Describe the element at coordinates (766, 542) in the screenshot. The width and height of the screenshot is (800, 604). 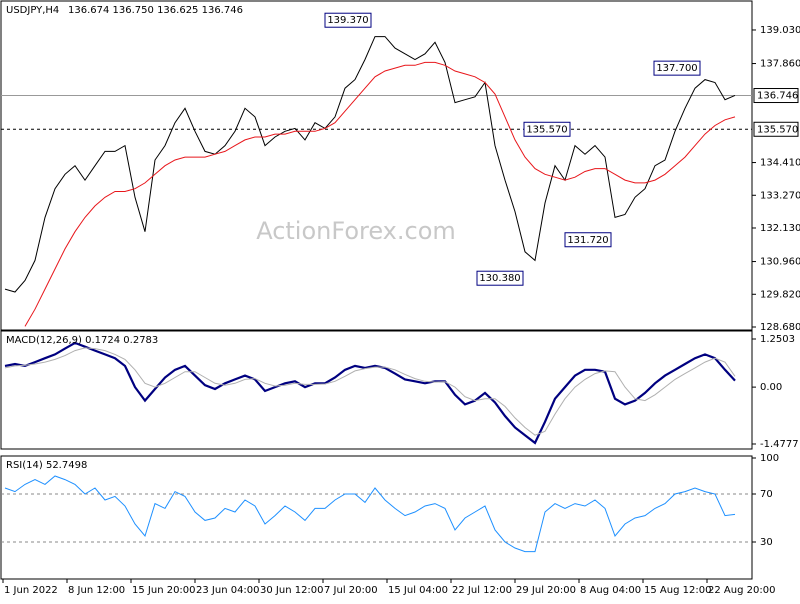
I see `y-tick-label: 30` at that location.